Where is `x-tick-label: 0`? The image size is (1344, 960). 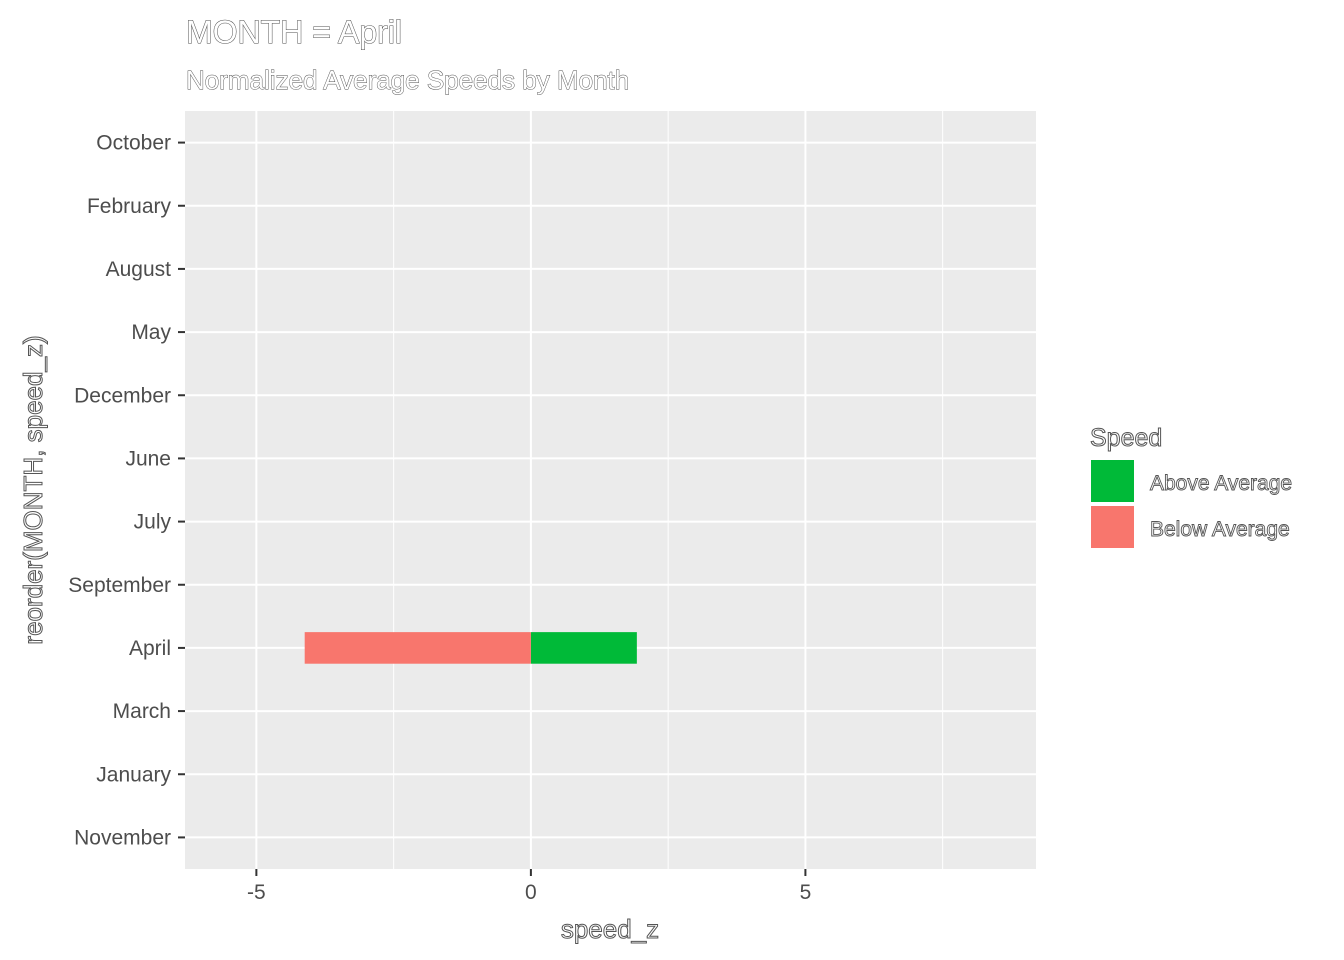
x-tick-label: 0 is located at coordinates (531, 892).